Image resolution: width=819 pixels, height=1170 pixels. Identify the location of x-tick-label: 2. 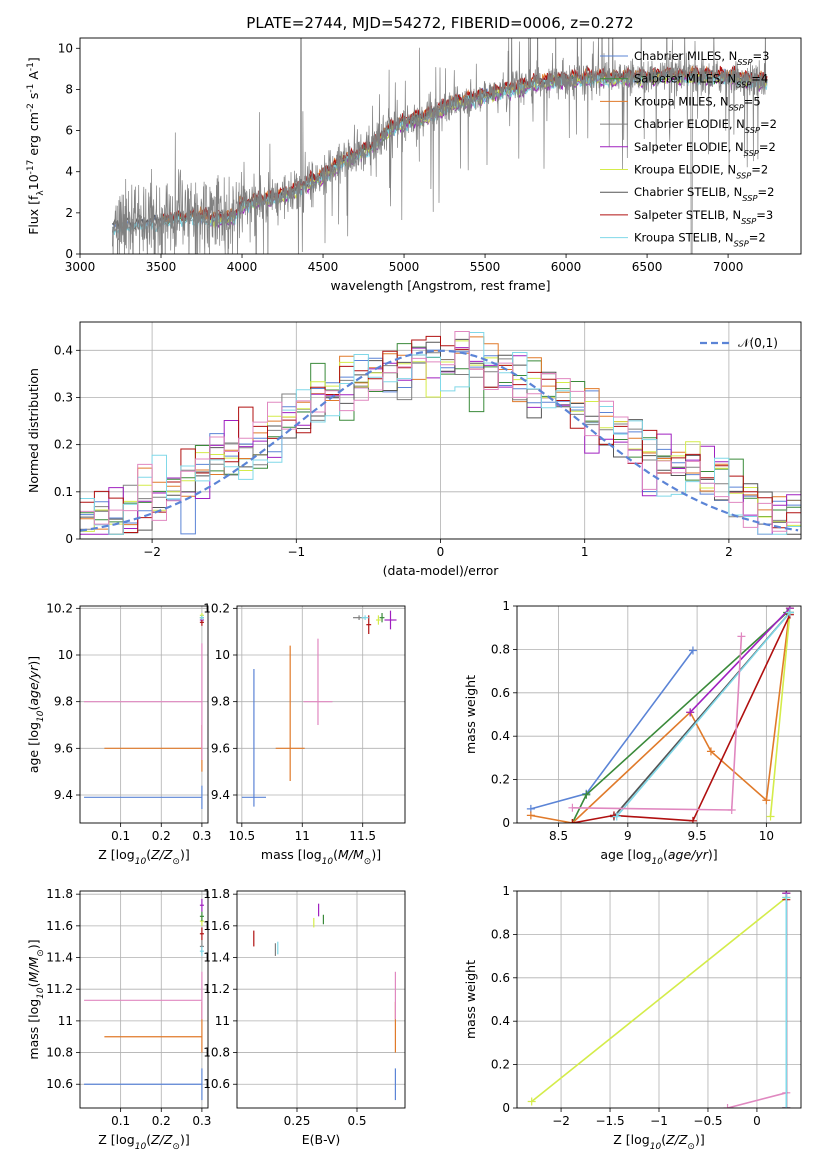
(729, 552).